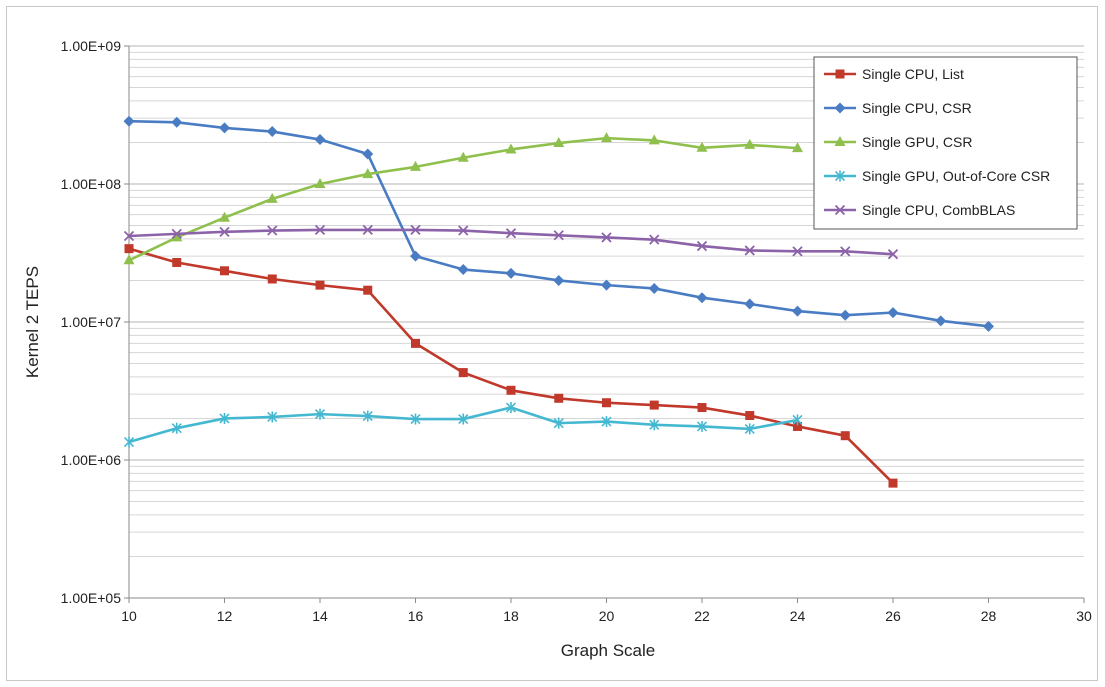  I want to click on legend-item-0: Single CPU, List, so click(894, 74).